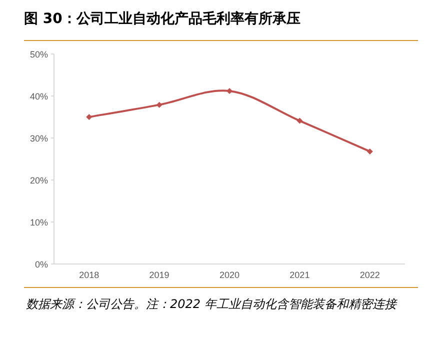 Image resolution: width=429 pixels, height=339 pixels. What do you see at coordinates (89, 275) in the screenshot?
I see `x-tick-label: 2018` at bounding box center [89, 275].